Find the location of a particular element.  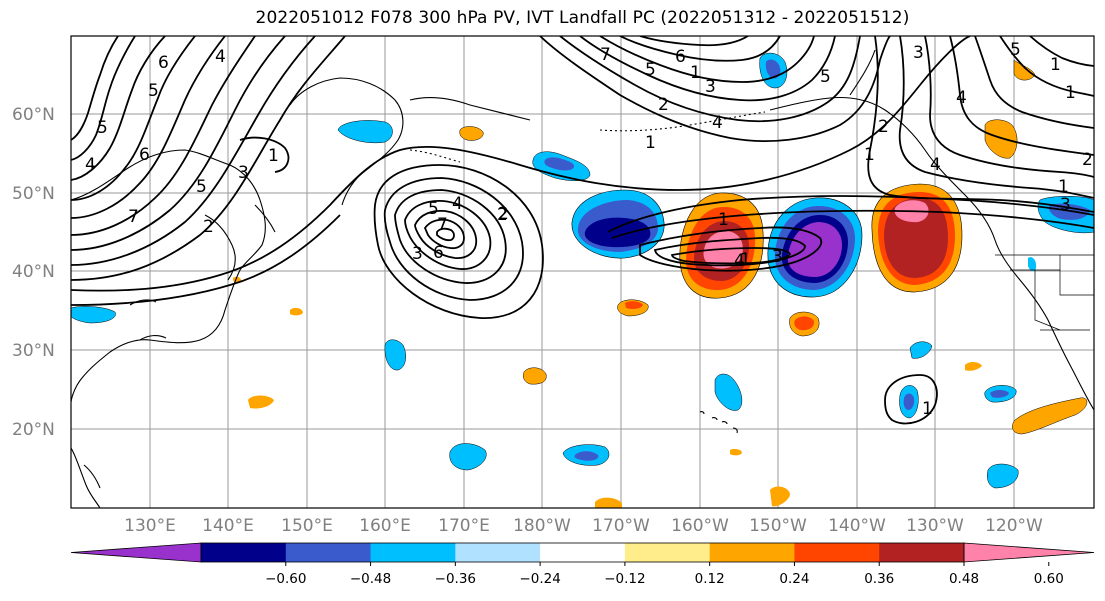

colorbar-tick-label: −0.48 is located at coordinates (370, 579).